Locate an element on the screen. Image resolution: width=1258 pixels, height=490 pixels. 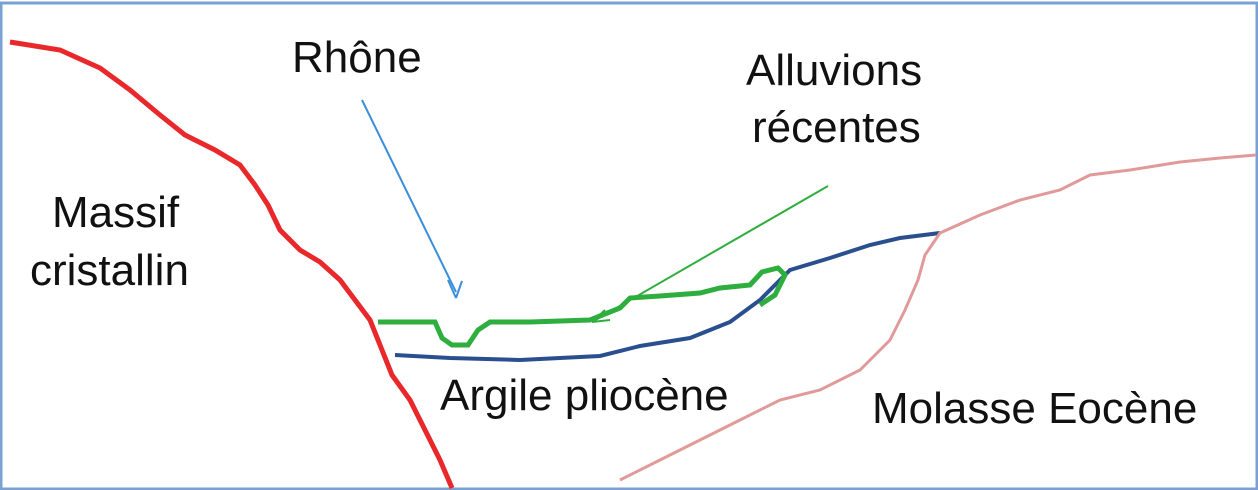
label: Molasse Eocène is located at coordinates (1034, 408).